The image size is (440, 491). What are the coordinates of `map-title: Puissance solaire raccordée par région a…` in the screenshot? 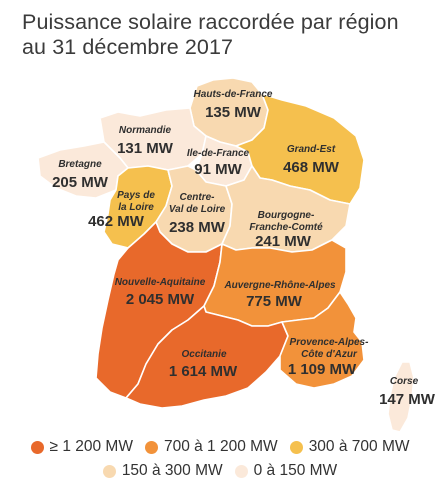 It's located at (210, 35).